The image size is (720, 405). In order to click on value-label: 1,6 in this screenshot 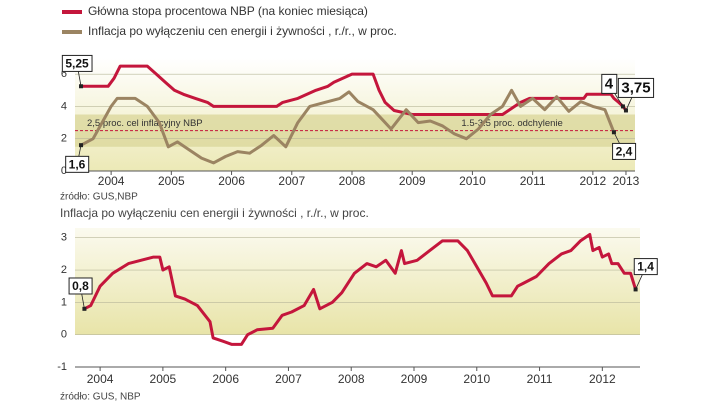, I will do `click(77, 164)`.